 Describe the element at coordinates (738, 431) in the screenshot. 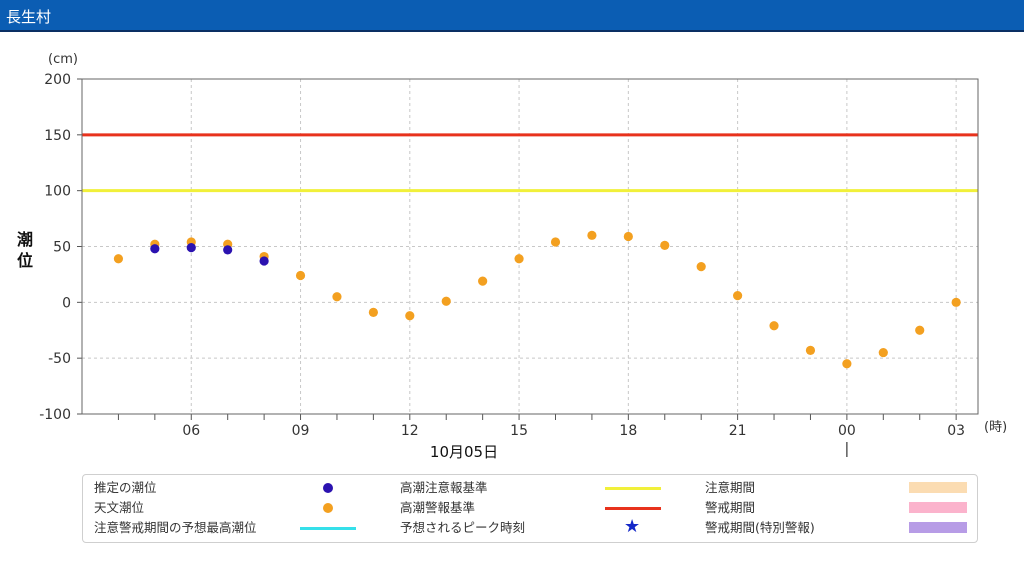

I see `x-tick-label: 21` at that location.